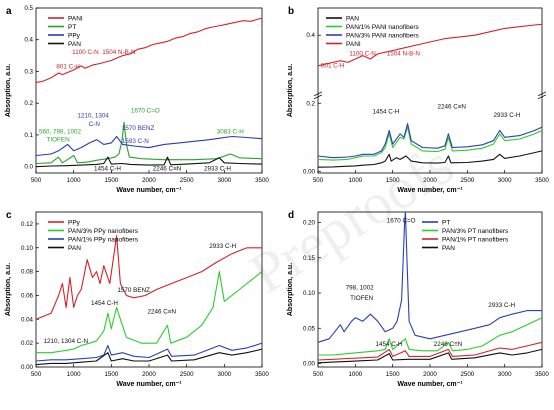 The height and width of the screenshot is (410, 554). Describe the element at coordinates (149, 50) in the screenshot. I see `series-line-pani` at that location.